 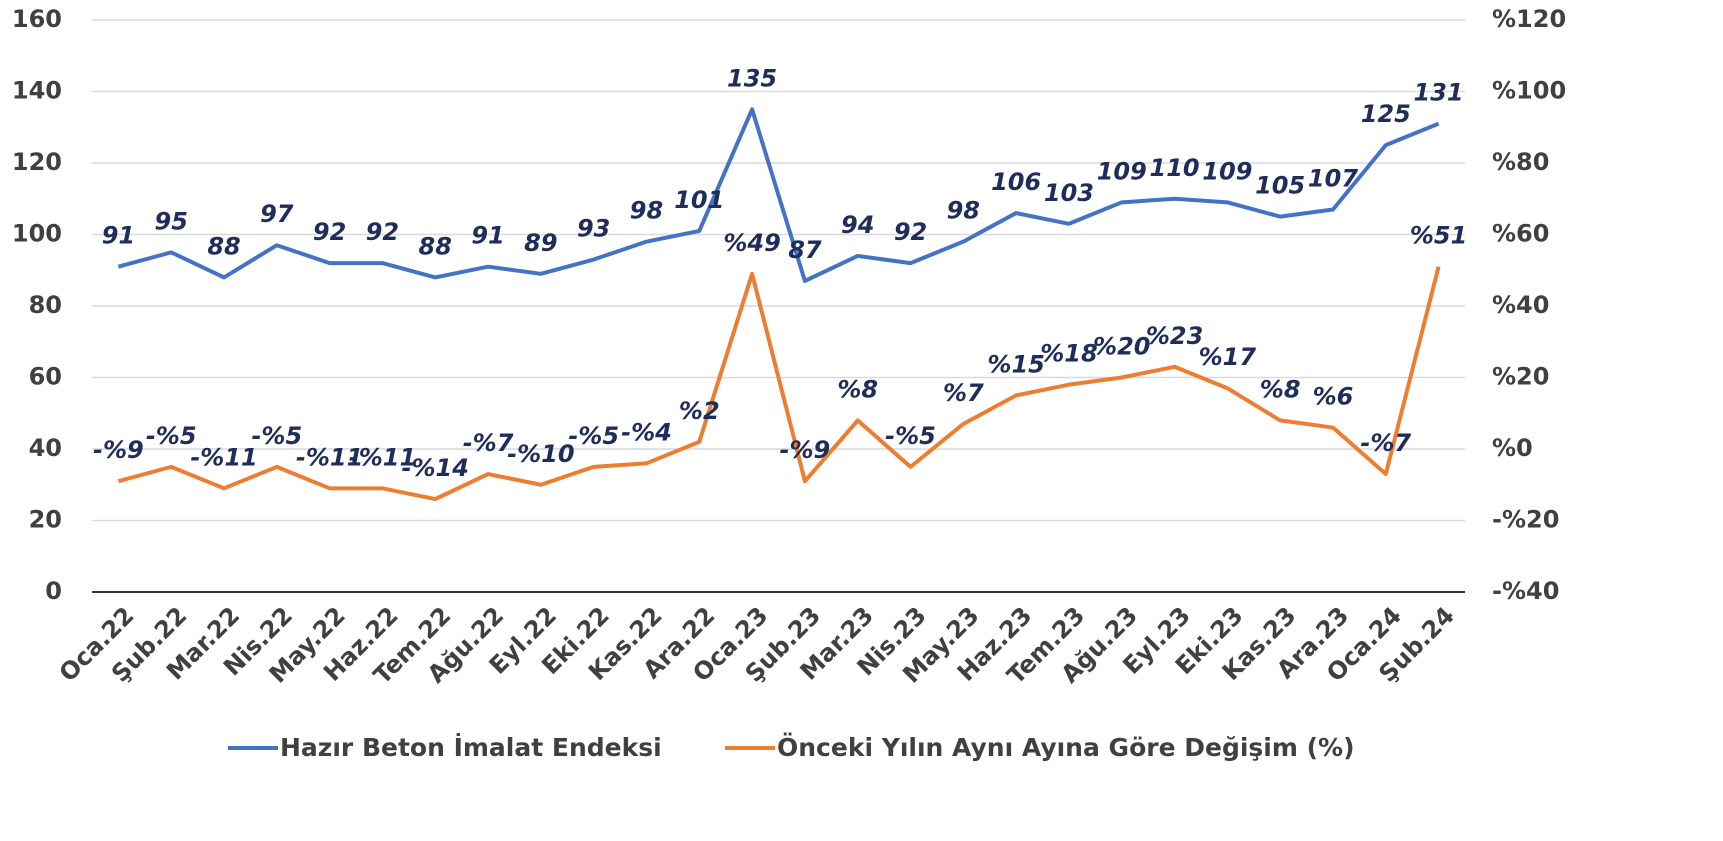 I want to click on data-label: 110, so click(x=1175, y=168).